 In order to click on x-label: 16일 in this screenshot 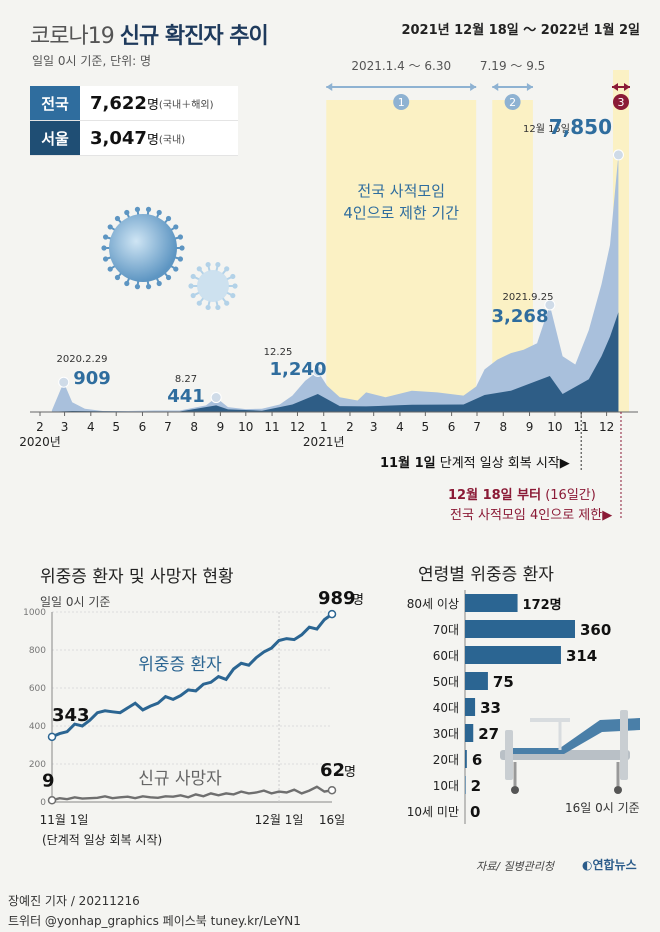, I will do `click(332, 820)`.